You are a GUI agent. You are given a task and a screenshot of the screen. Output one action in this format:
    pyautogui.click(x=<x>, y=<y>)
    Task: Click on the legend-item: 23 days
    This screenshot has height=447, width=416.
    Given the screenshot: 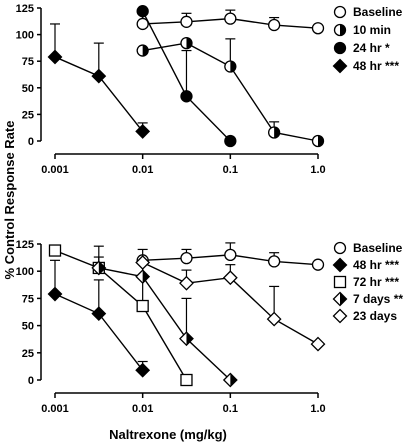 What is the action you would take?
    pyautogui.click(x=364, y=316)
    